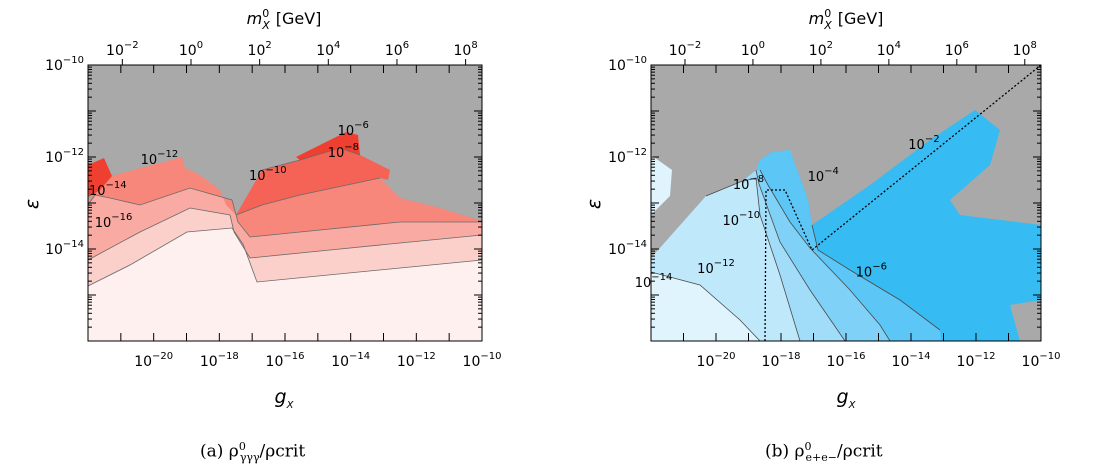  Describe the element at coordinates (114, 221) in the screenshot. I see `contour-label: 10−16` at that location.